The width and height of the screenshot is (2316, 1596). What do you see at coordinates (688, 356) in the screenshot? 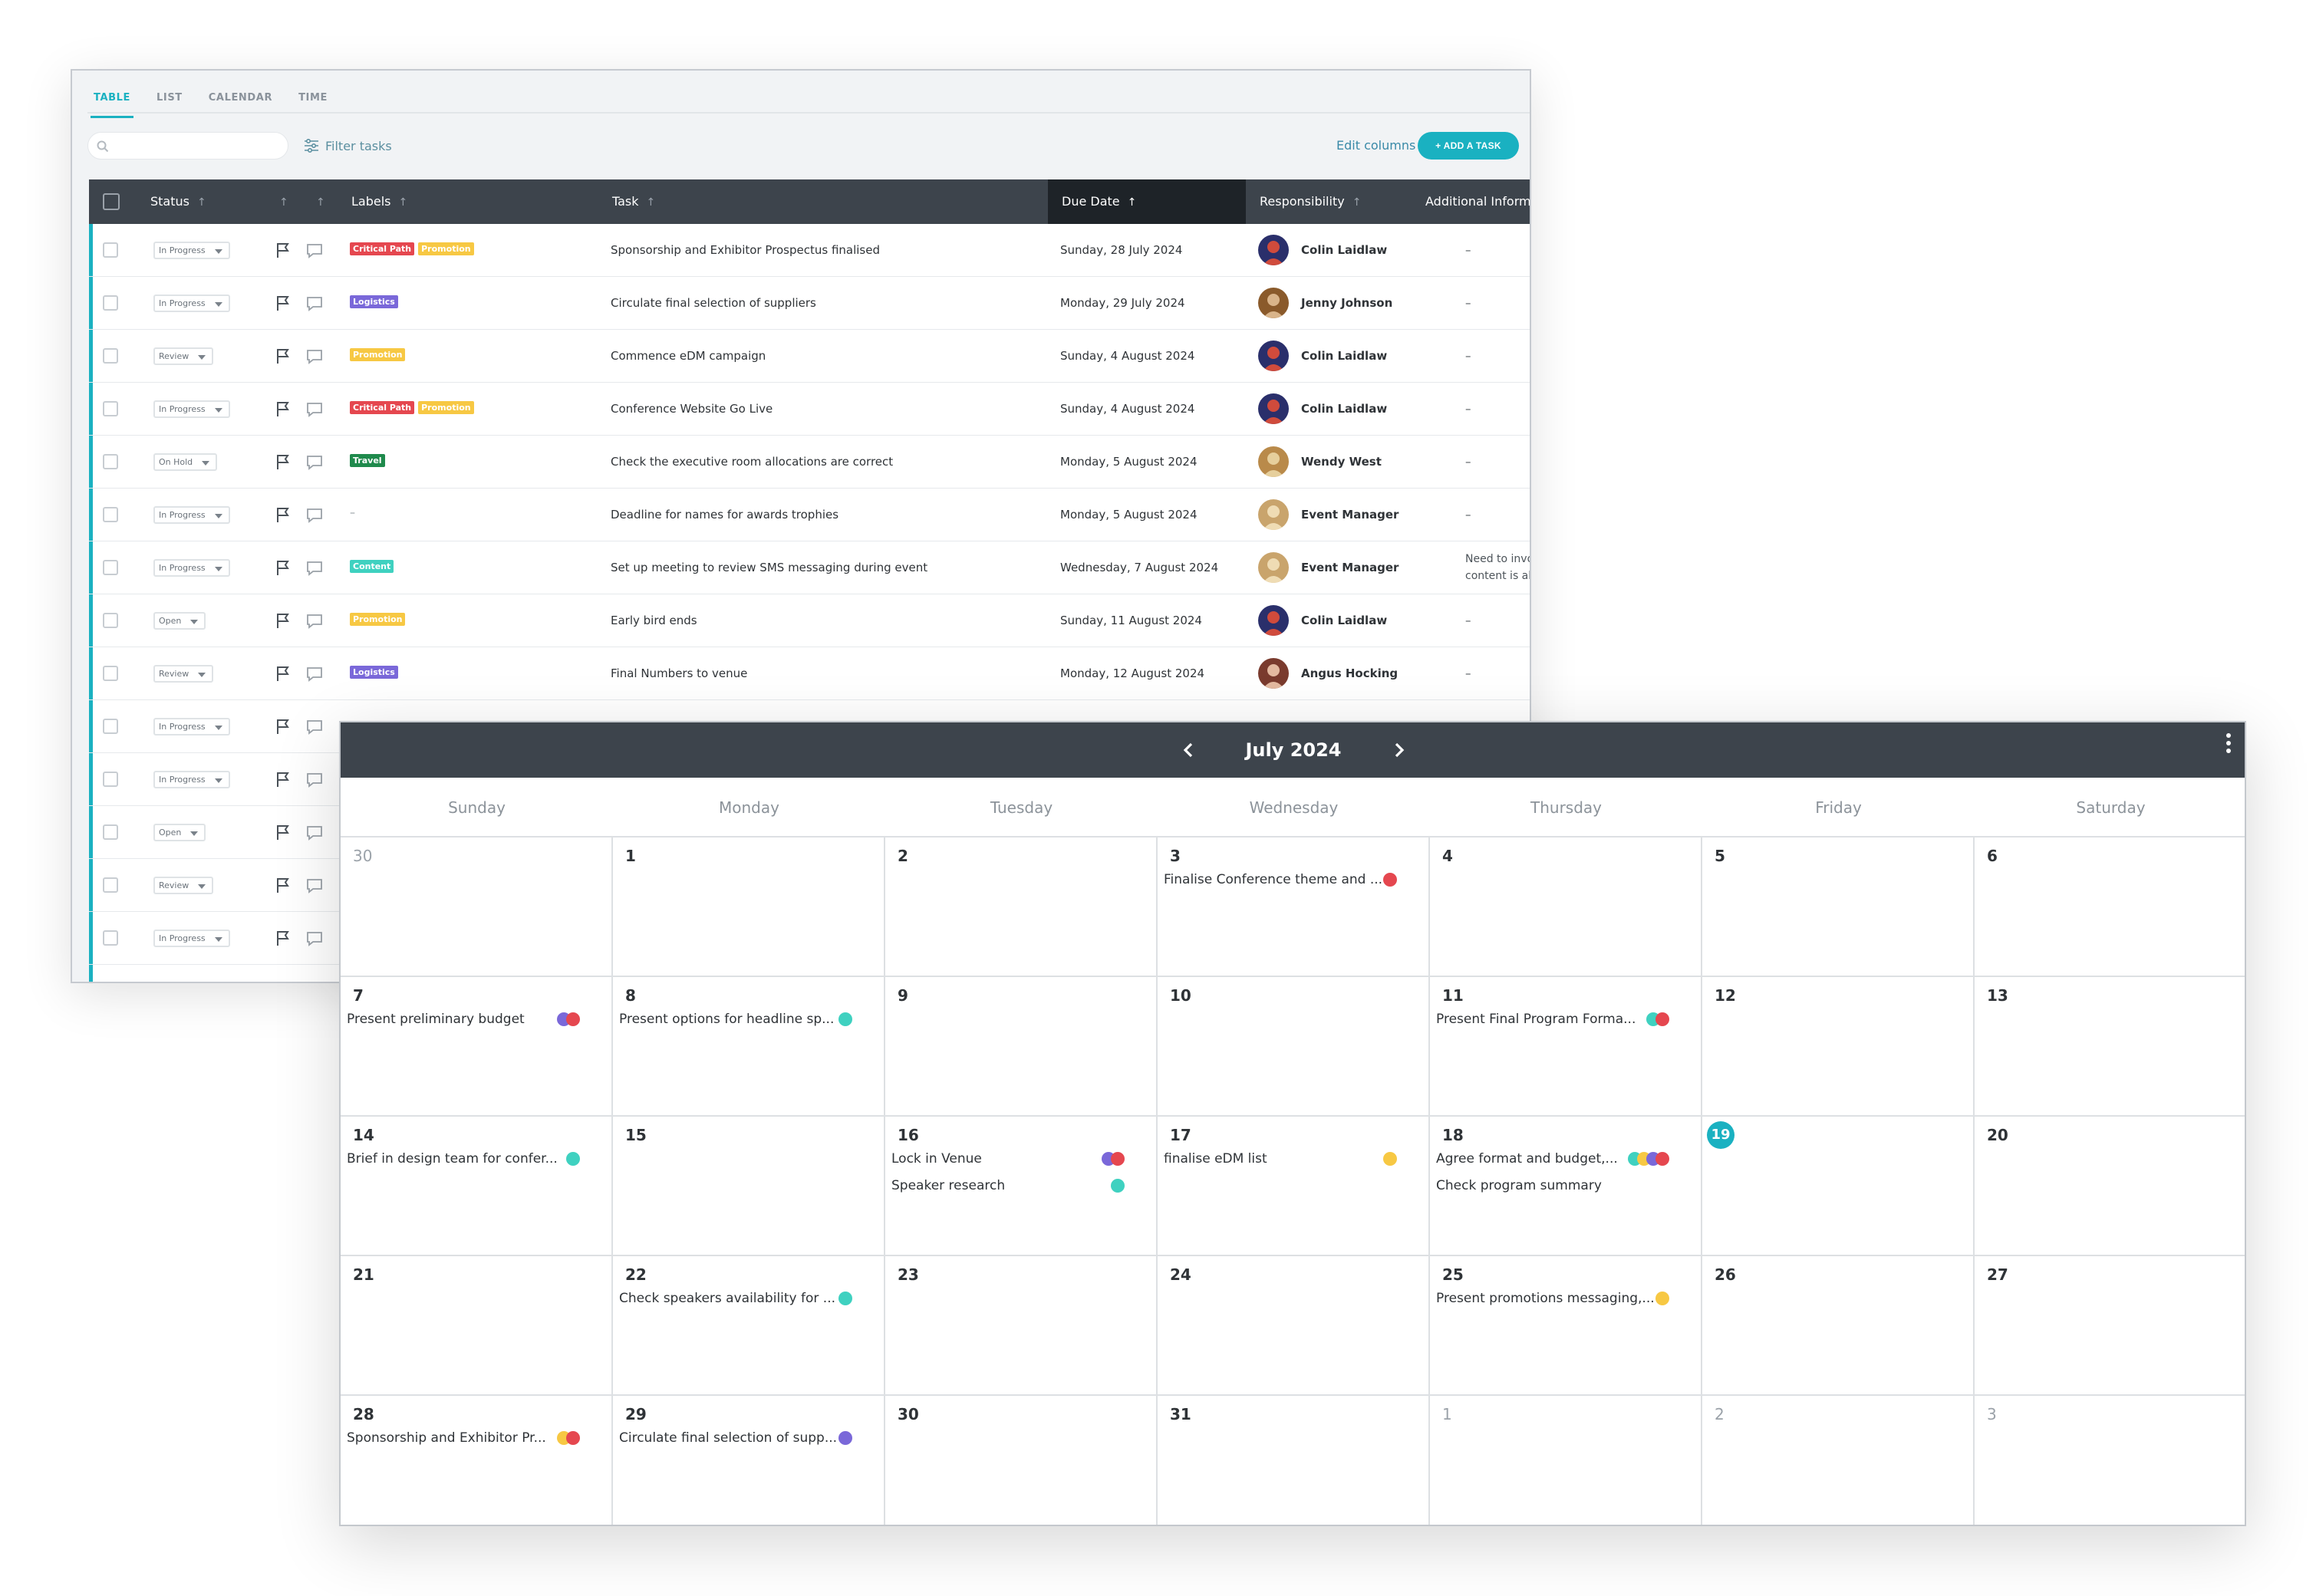
I see `task-name: Commence eDM campaign` at bounding box center [688, 356].